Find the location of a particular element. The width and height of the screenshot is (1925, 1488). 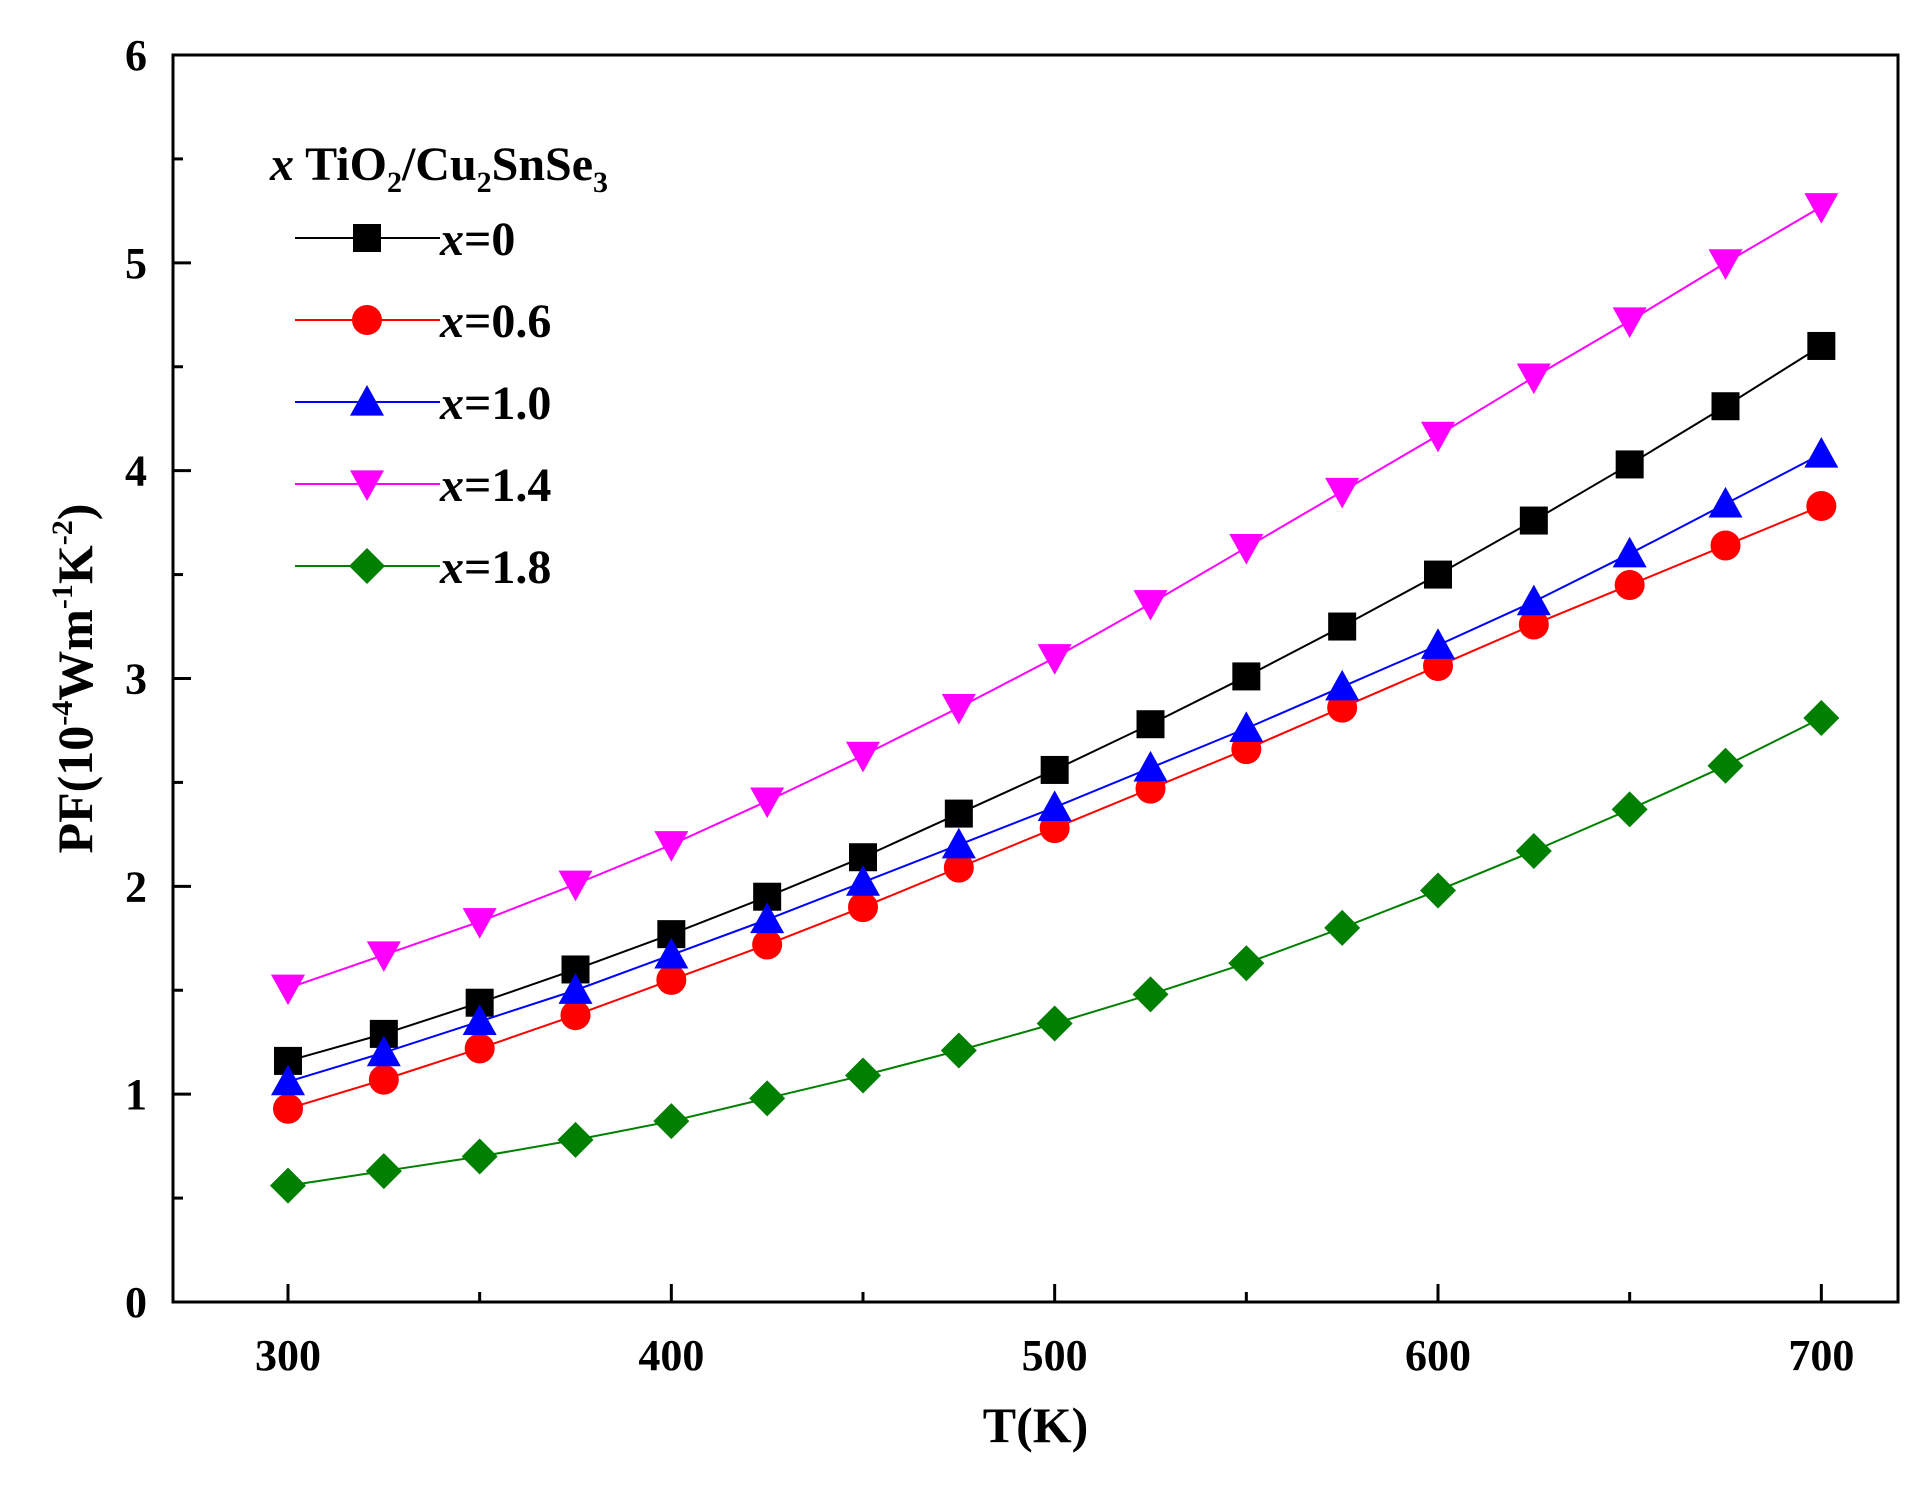

legend-label: x=1.4 is located at coordinates (495, 485).